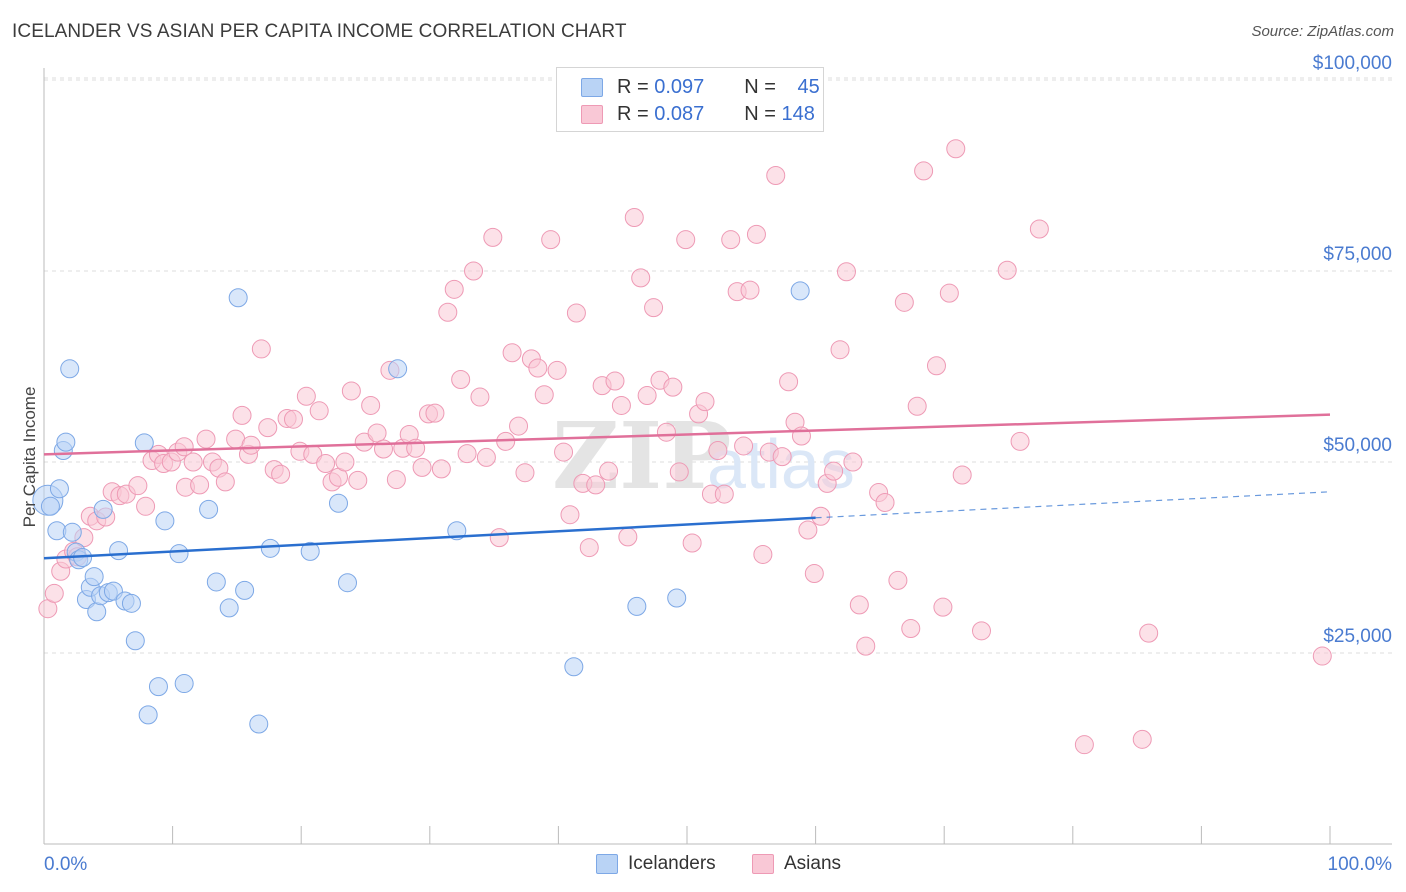 This screenshot has width=1406, height=892. I want to click on legend-n-value: 148, so click(798, 113).